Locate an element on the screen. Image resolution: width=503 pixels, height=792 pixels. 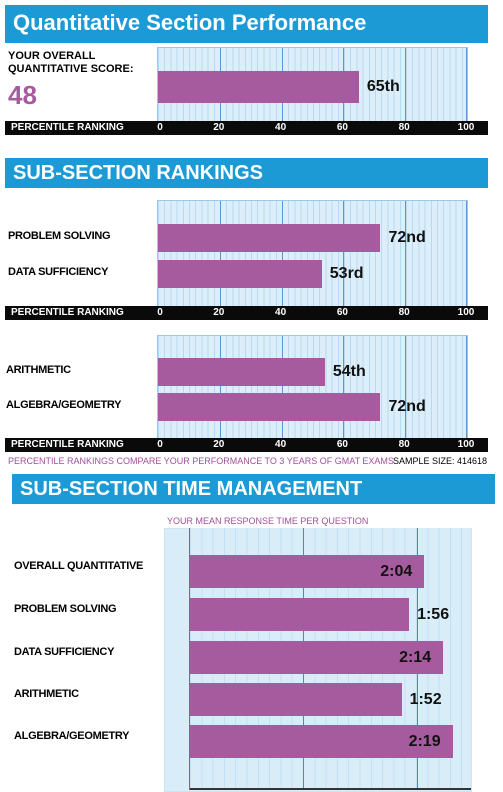
axis-bar-rankings: PERCENTILE RANKING 0 20 40 60 80 100 is located at coordinates (246, 313).